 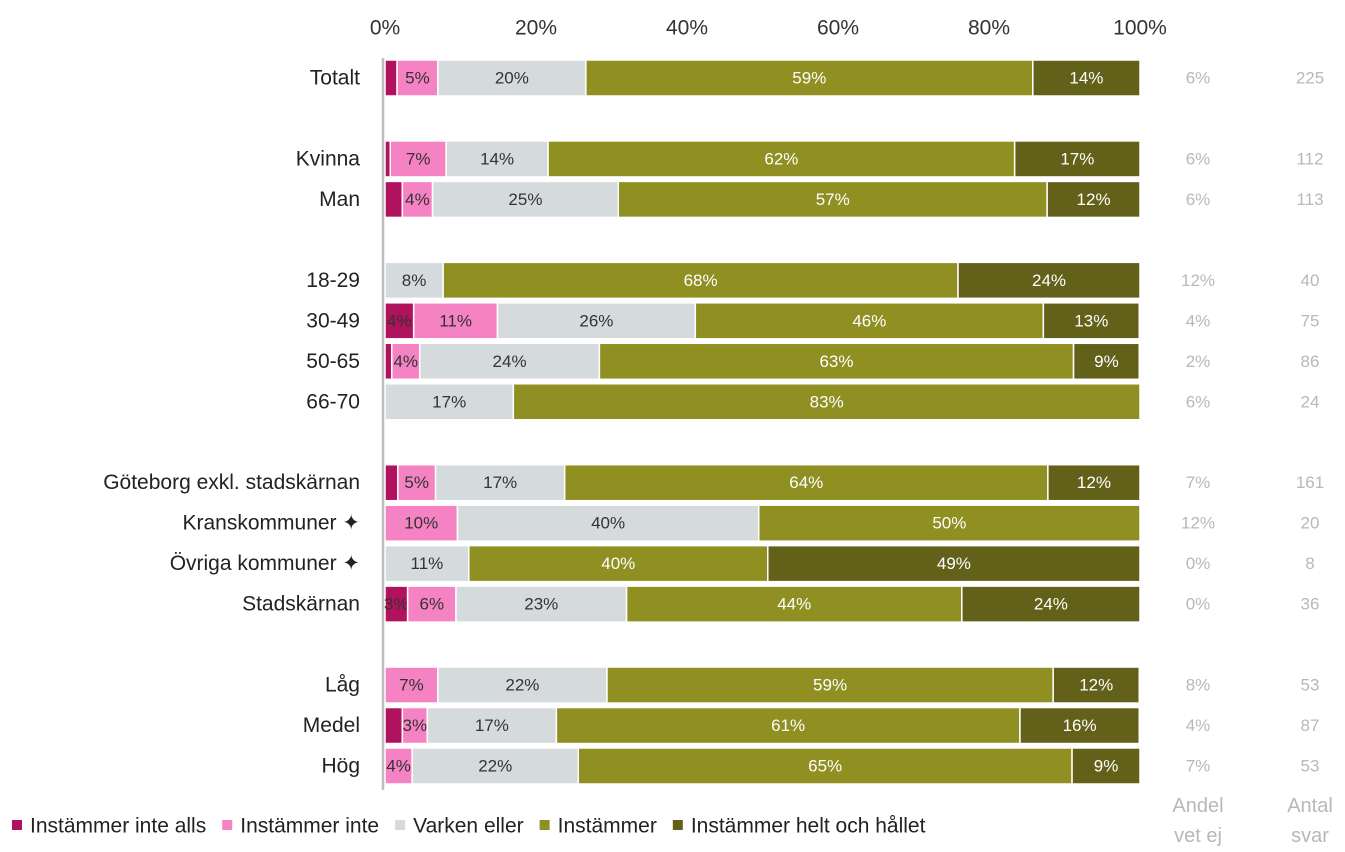 What do you see at coordinates (1086, 78) in the screenshot?
I see `data-label: 14%` at bounding box center [1086, 78].